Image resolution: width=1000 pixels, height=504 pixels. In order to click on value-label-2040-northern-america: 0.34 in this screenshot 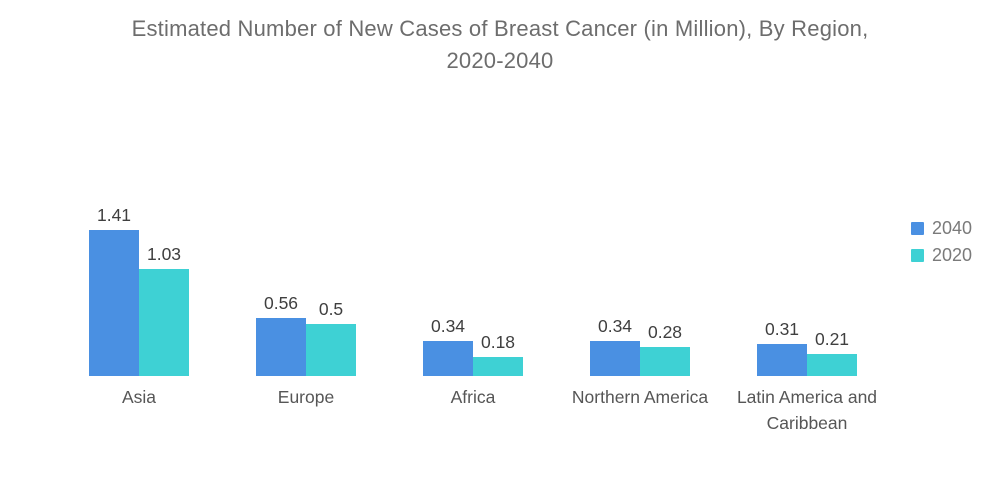, I will do `click(615, 325)`.